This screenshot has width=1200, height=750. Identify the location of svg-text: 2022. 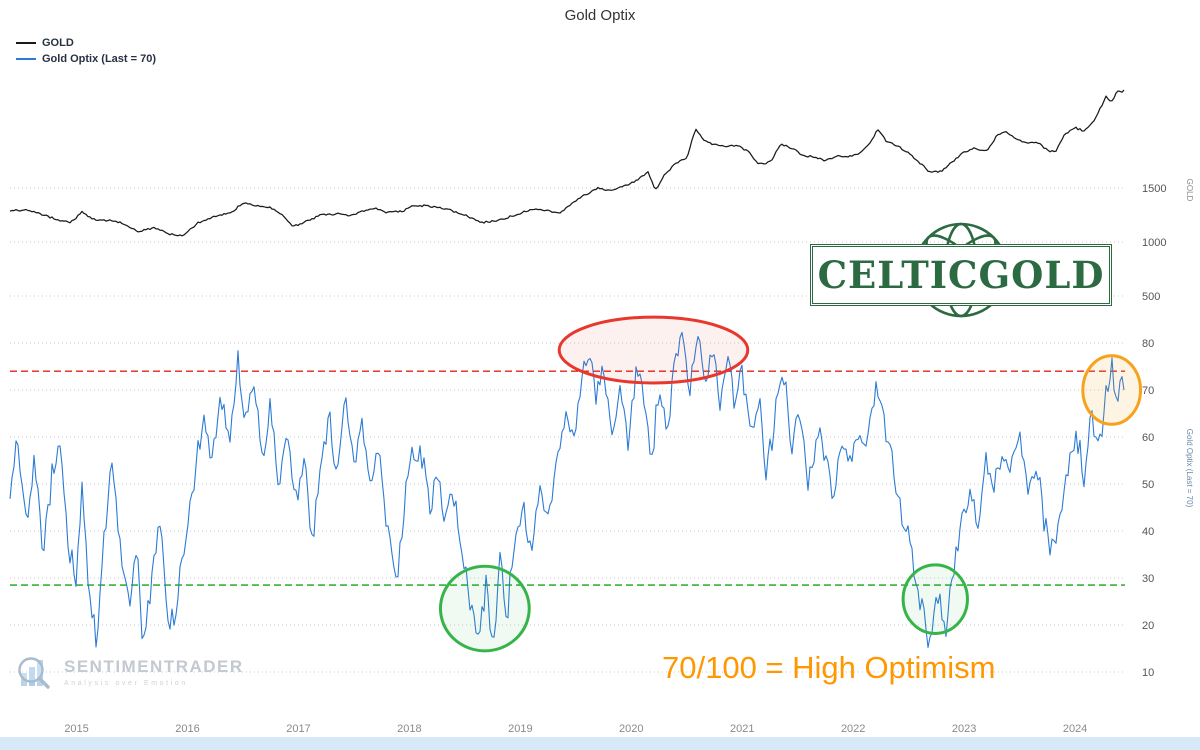
(853, 729).